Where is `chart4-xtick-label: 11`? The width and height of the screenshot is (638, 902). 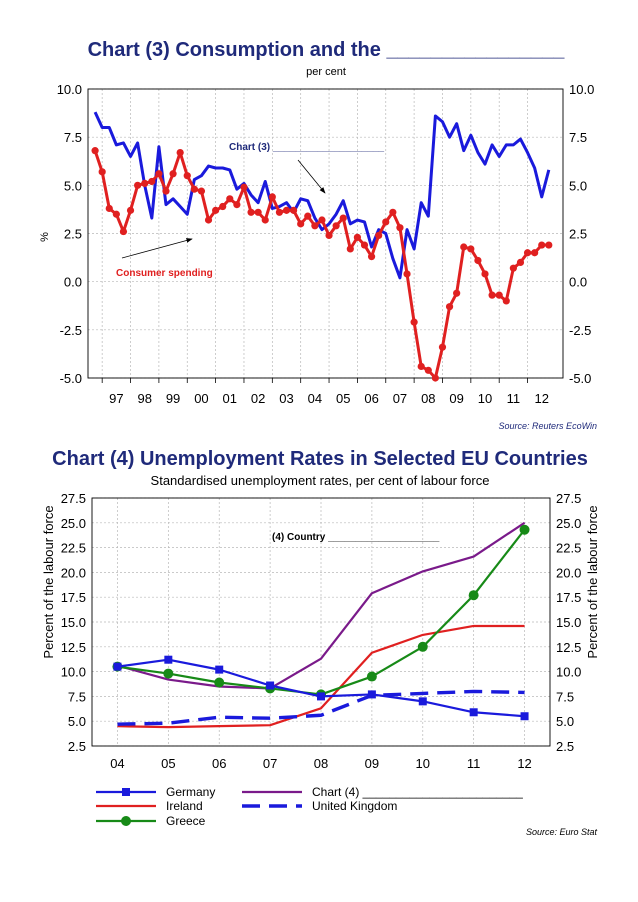 chart4-xtick-label: 11 is located at coordinates (474, 763).